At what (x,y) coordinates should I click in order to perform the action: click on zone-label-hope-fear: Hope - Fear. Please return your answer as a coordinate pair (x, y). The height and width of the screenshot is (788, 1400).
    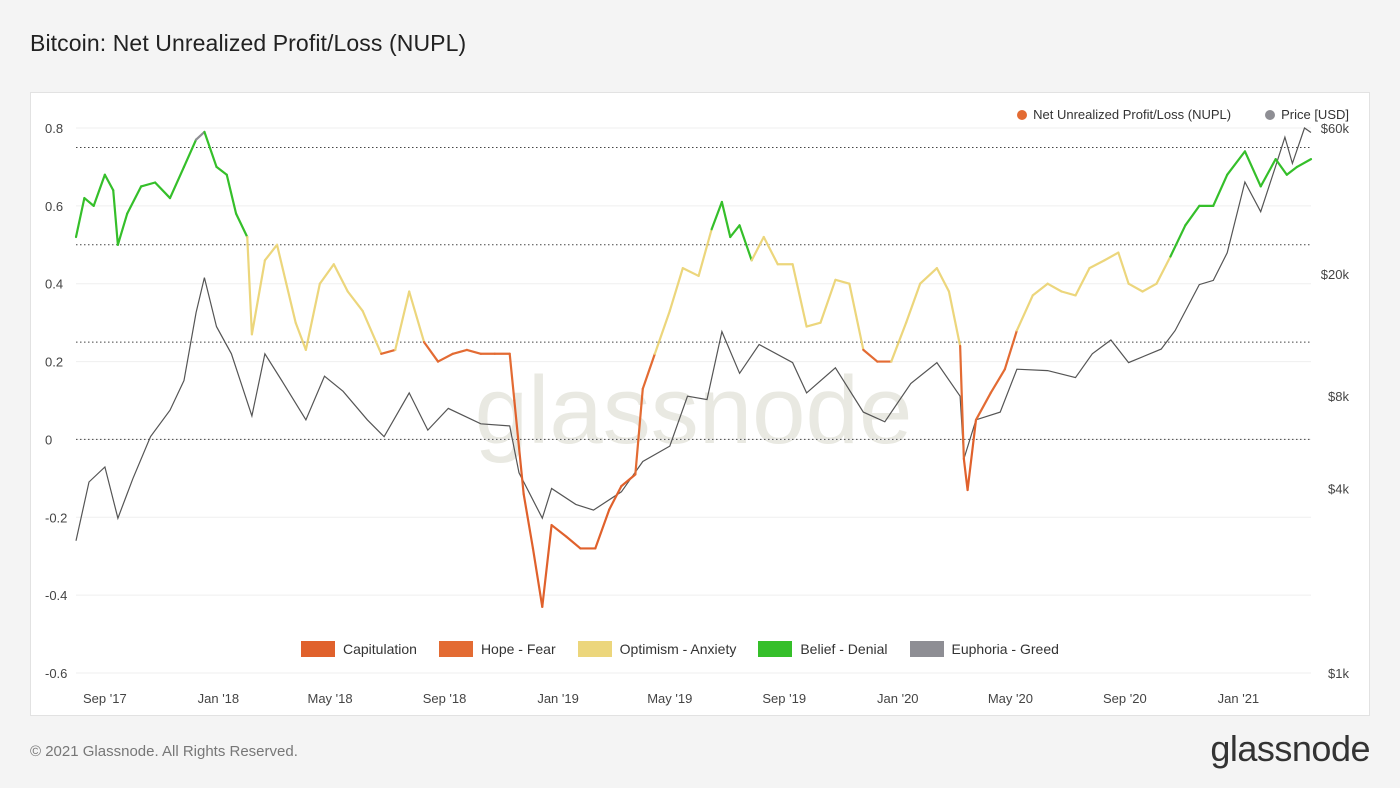
    Looking at the image, I should click on (518, 649).